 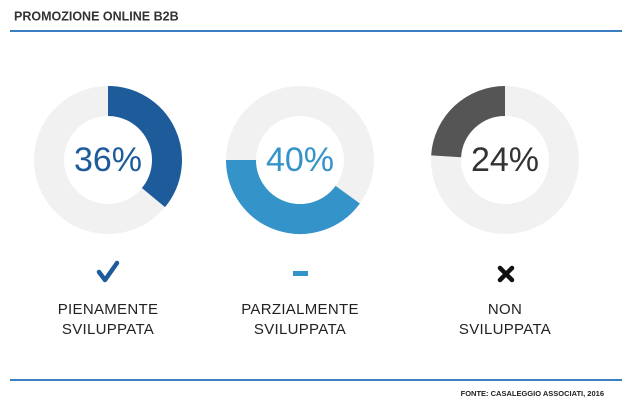 I want to click on dash-icon, so click(x=300, y=273).